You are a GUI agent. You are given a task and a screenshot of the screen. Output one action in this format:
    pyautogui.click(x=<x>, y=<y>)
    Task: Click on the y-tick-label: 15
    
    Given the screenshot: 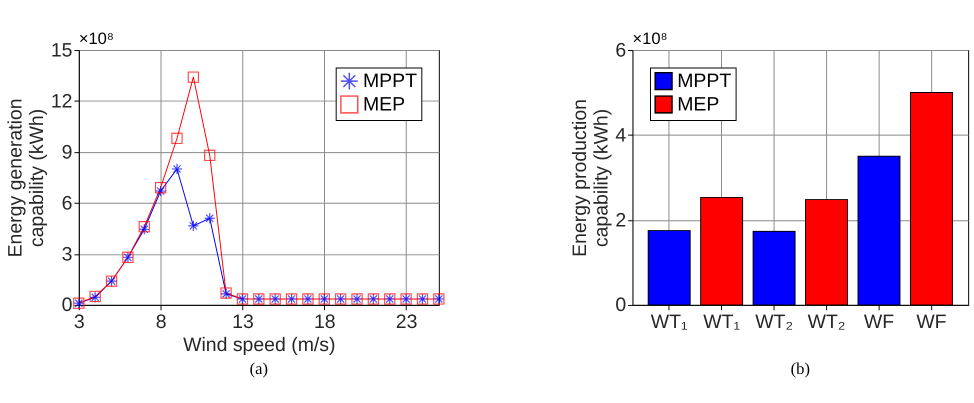 What is the action you would take?
    pyautogui.click(x=61, y=50)
    